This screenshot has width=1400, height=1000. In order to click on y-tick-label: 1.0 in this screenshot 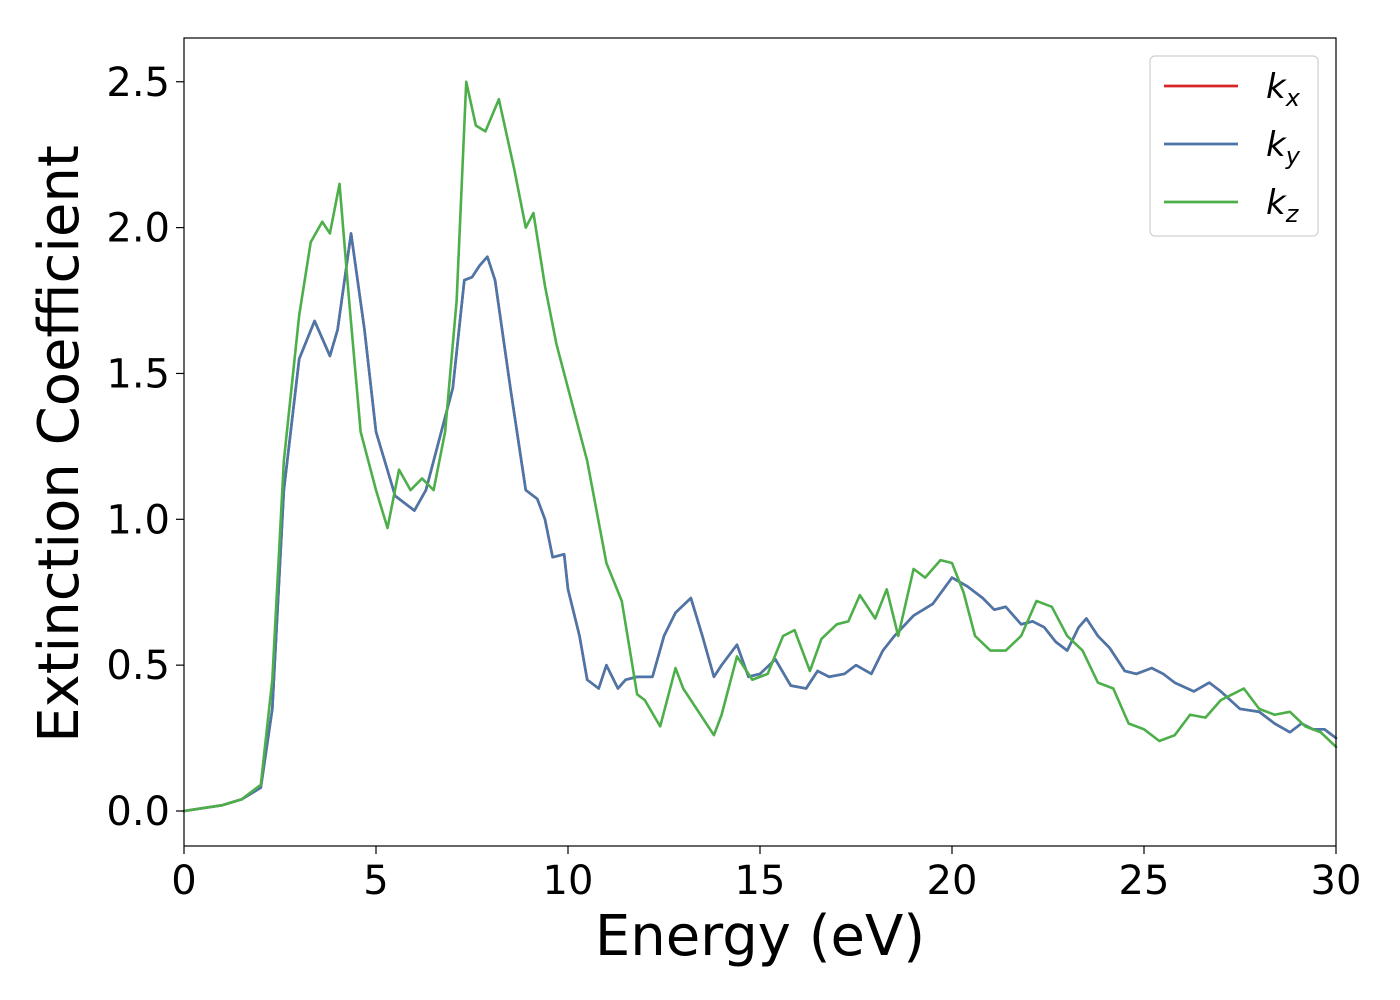, I will do `click(138, 520)`.